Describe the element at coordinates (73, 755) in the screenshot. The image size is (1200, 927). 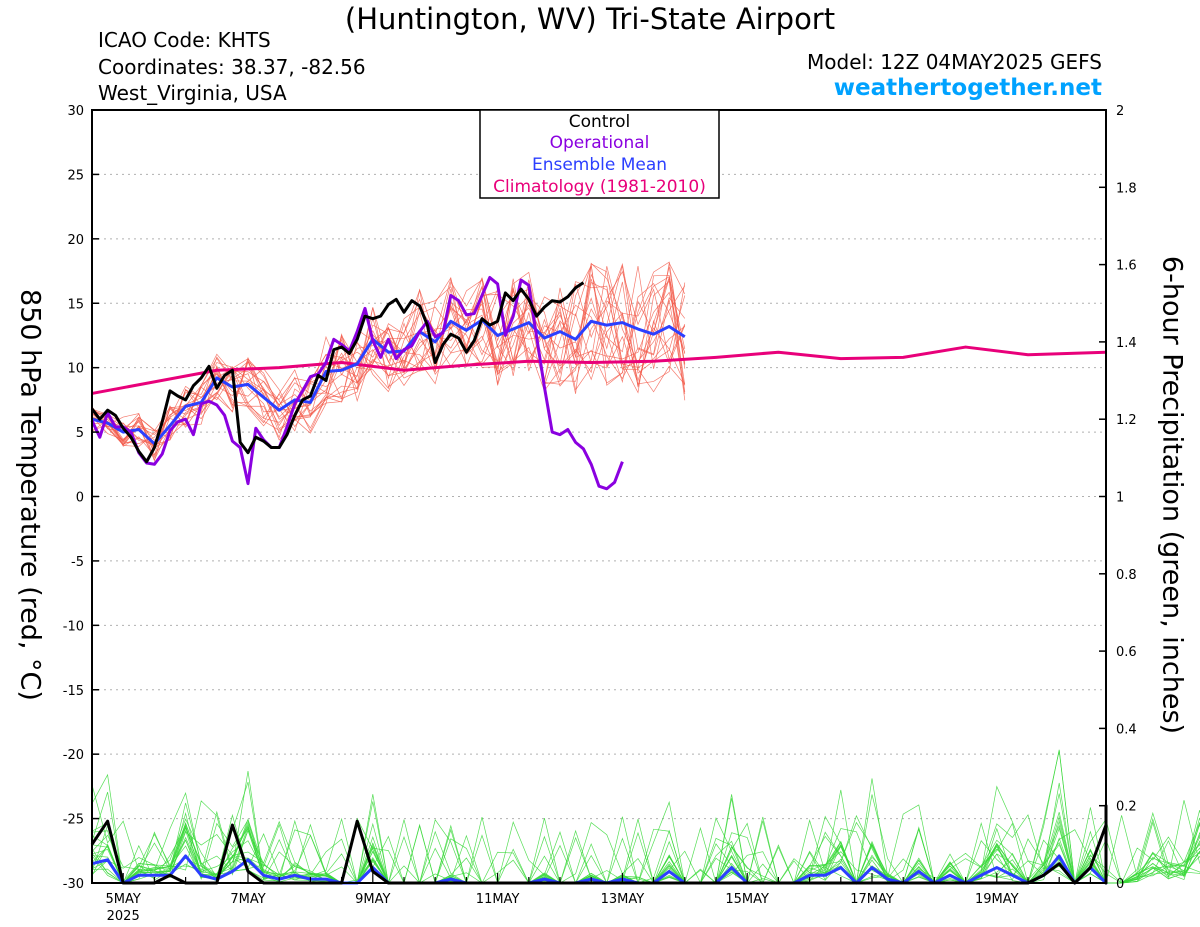
I see `y-tick-label: -20` at that location.